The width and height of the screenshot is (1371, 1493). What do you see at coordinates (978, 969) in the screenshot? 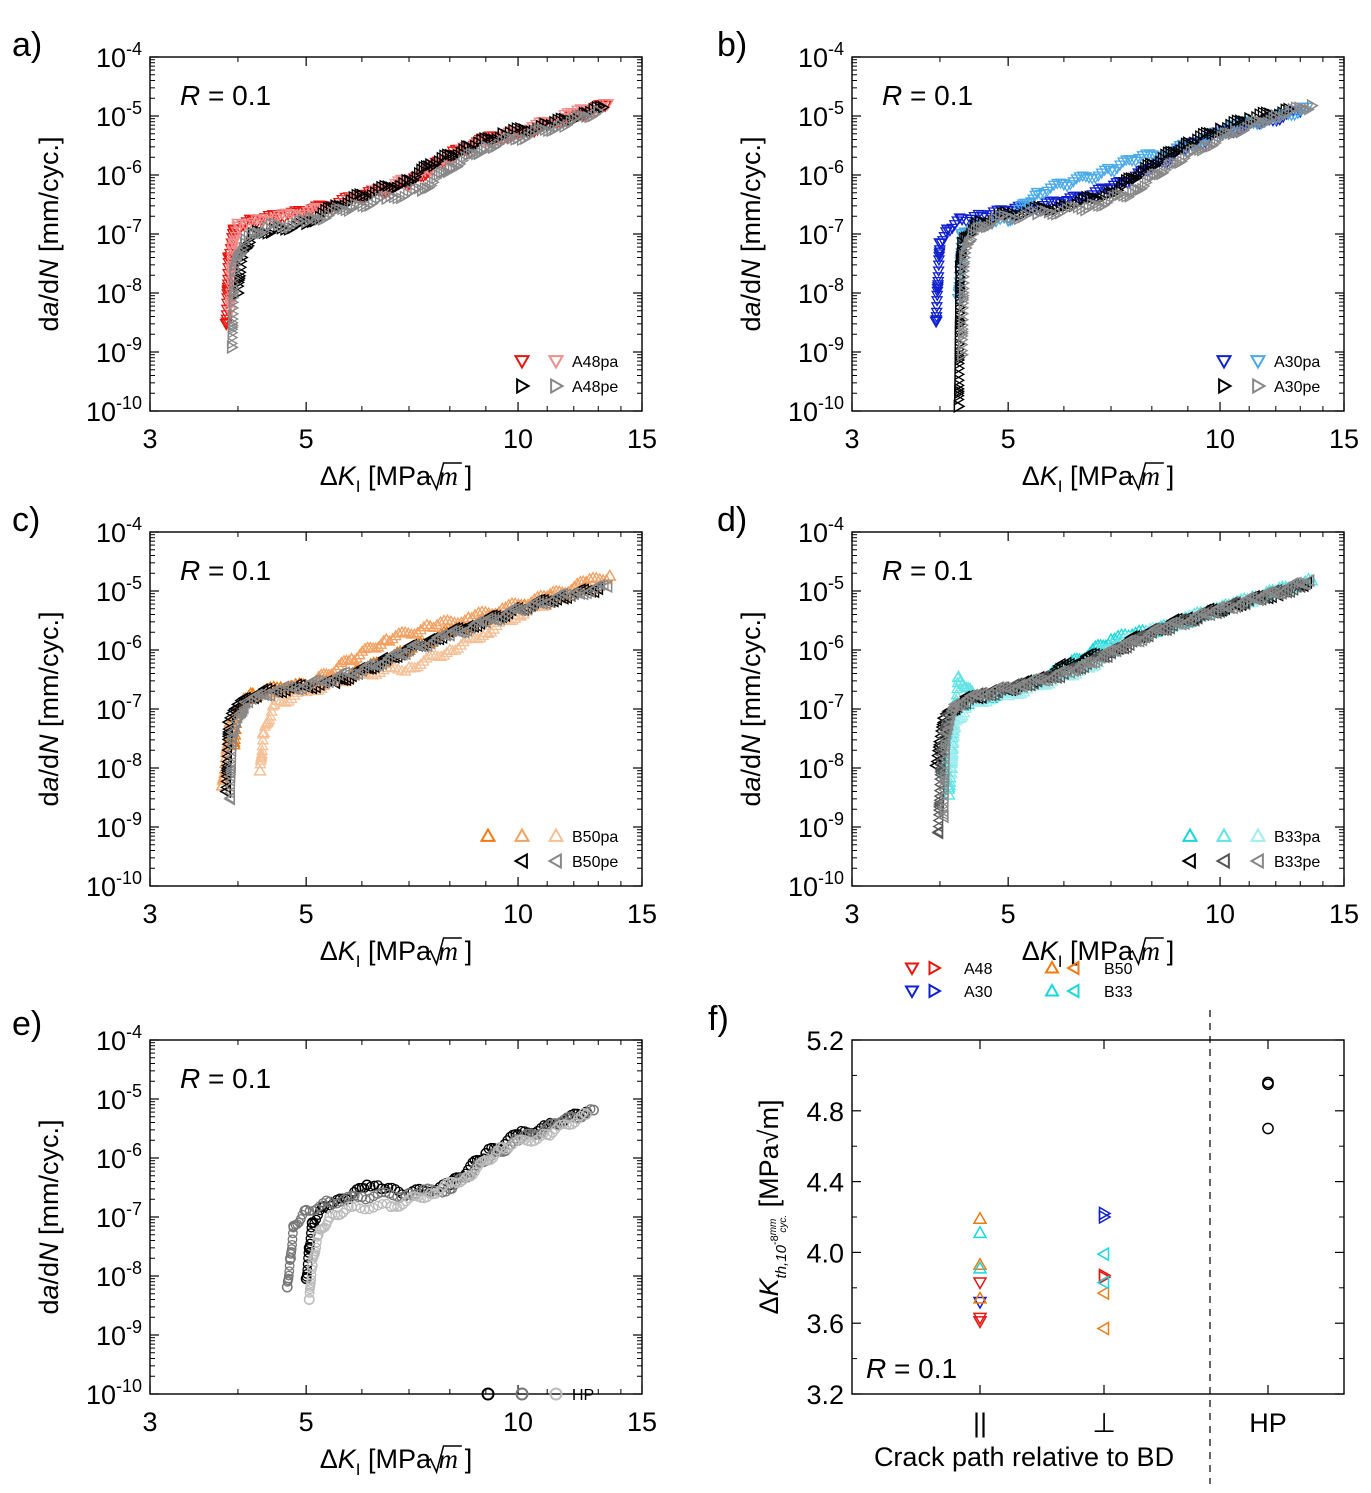
I see `legend-label: A48` at bounding box center [978, 969].